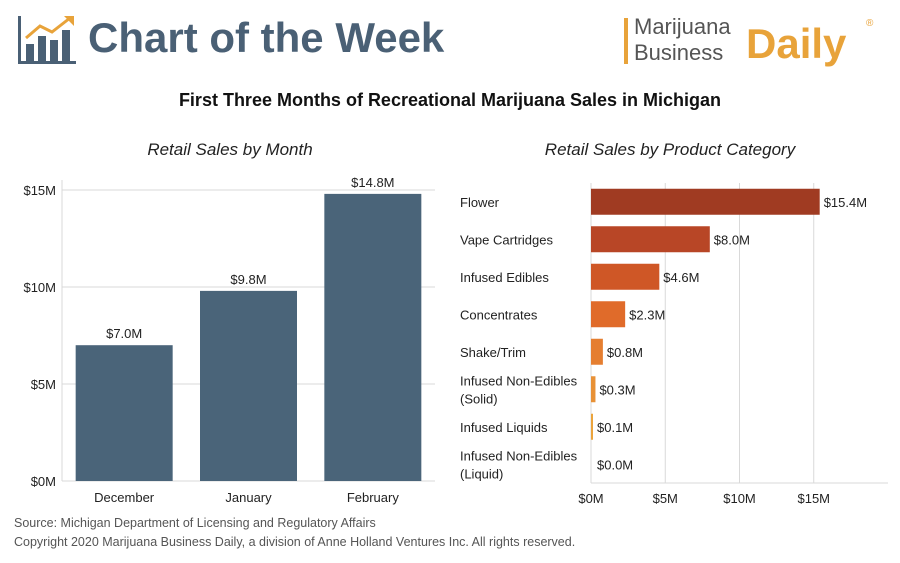  What do you see at coordinates (43, 384) in the screenshot?
I see `month-y-tick-label: $5M` at bounding box center [43, 384].